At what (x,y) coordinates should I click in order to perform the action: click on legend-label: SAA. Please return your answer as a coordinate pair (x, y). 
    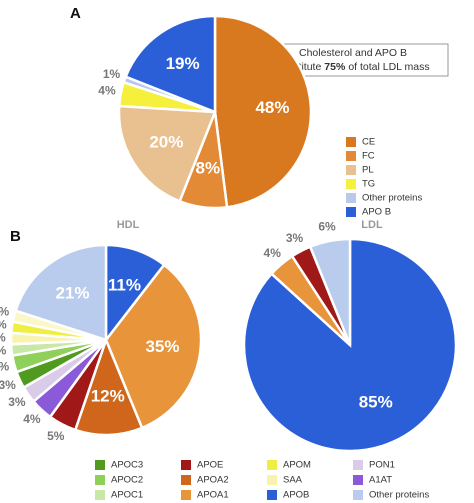
    Looking at the image, I should click on (293, 480).